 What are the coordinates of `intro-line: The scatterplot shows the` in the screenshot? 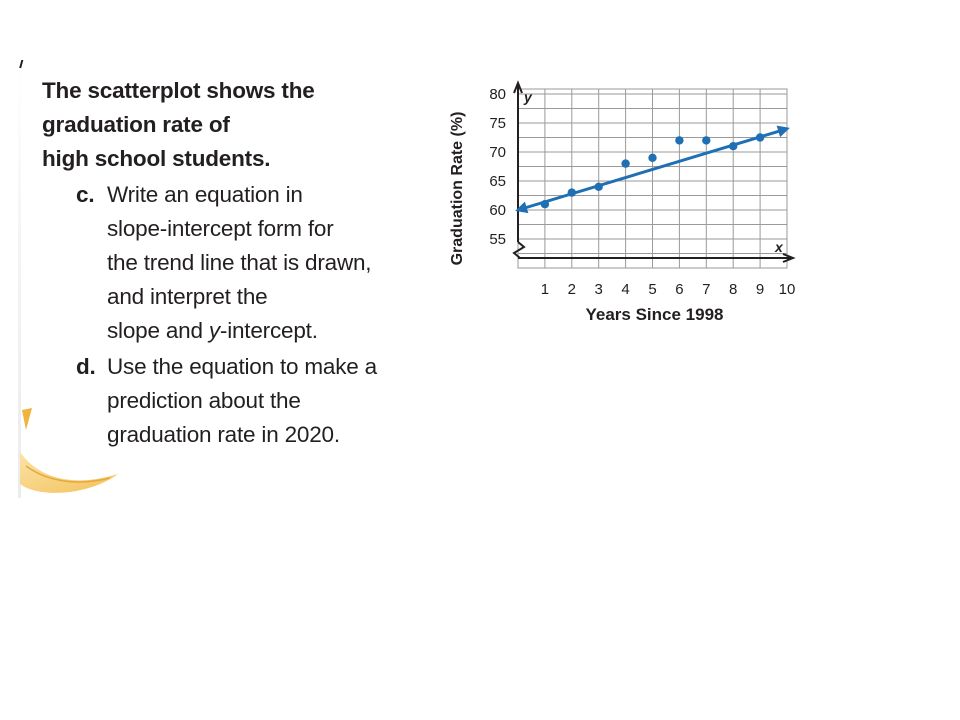 It's located at (178, 90).